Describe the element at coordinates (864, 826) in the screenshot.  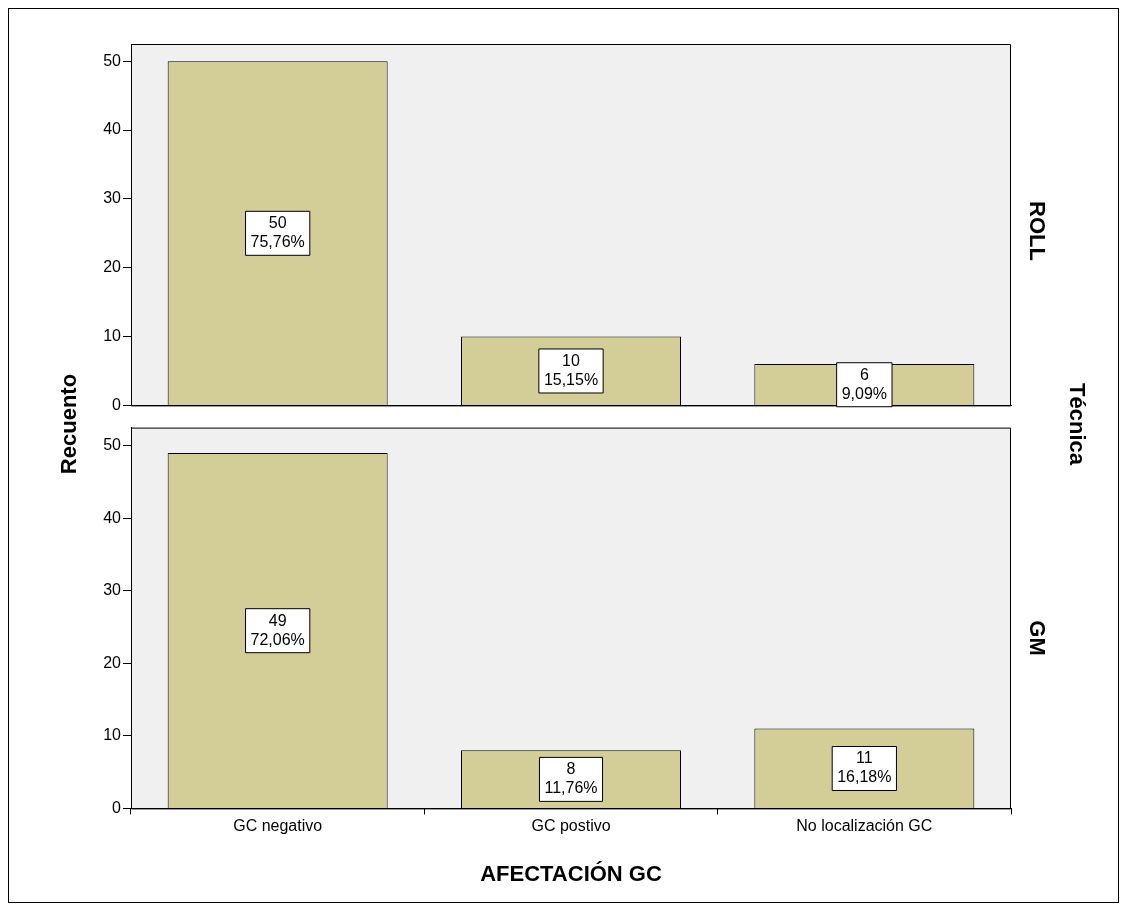
I see `x-tick-label: No localización GC` at that location.